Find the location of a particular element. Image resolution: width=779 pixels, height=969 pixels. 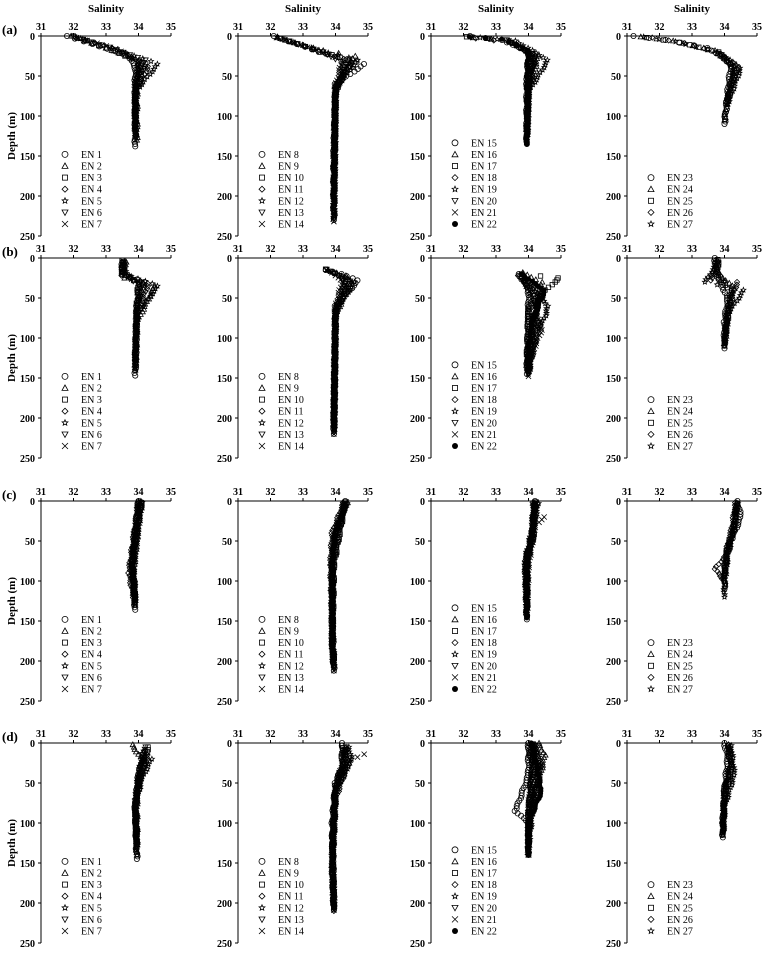

legend-label: EN 24 is located at coordinates (680, 412).